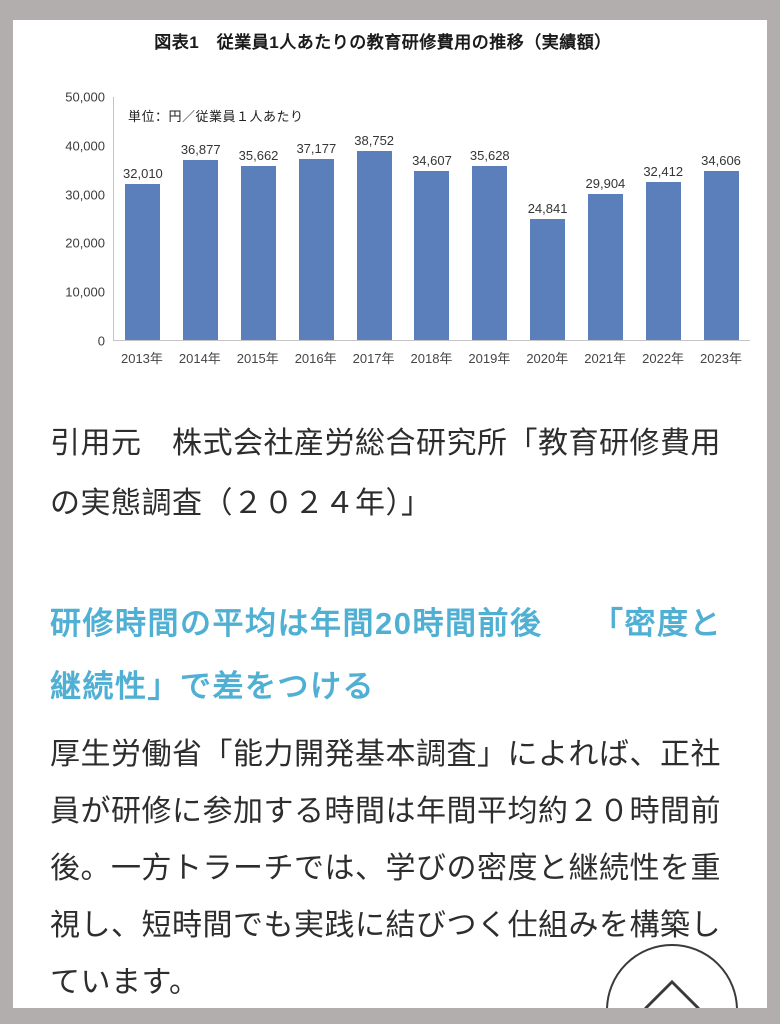 This screenshot has height=1024, width=780. I want to click on bar-group: 32,010, so click(143, 218).